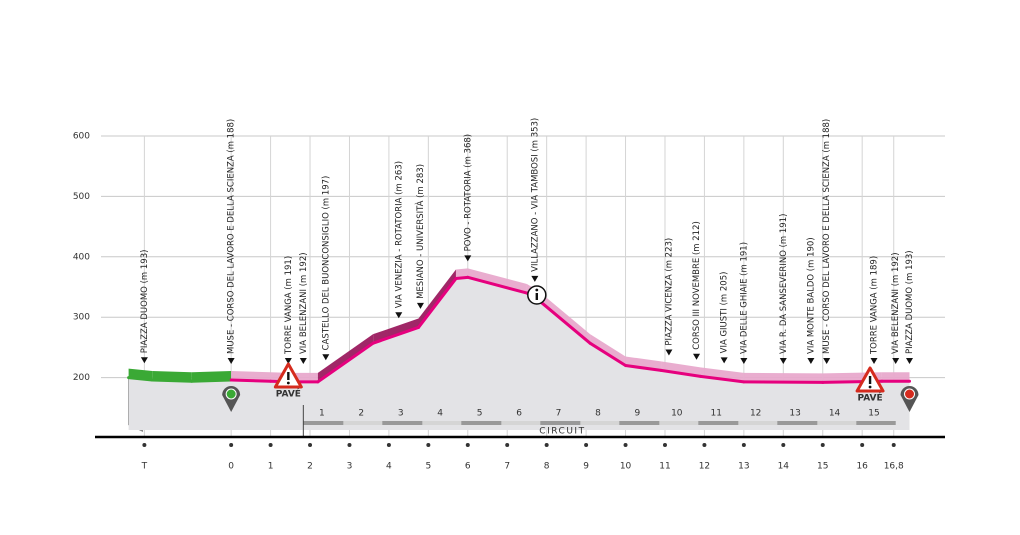  What do you see at coordinates (144, 467) in the screenshot?
I see `x-tick-label: T` at bounding box center [144, 467].